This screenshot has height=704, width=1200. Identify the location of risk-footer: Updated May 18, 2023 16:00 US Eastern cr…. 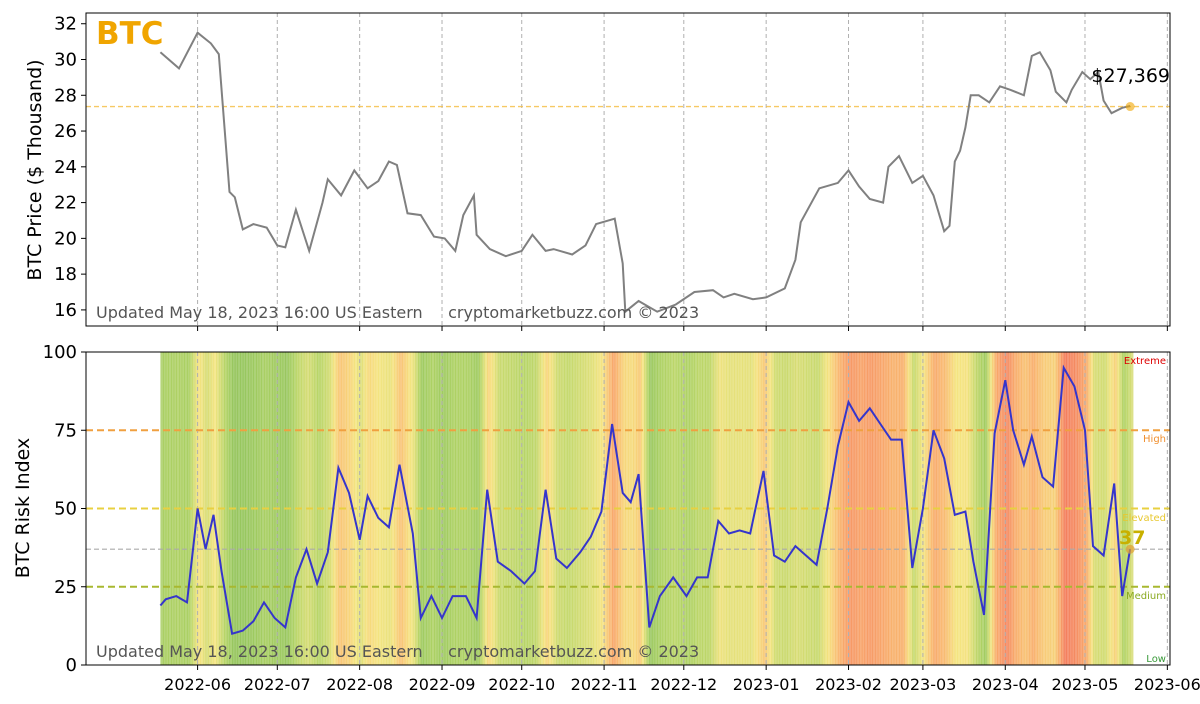
(397, 651).